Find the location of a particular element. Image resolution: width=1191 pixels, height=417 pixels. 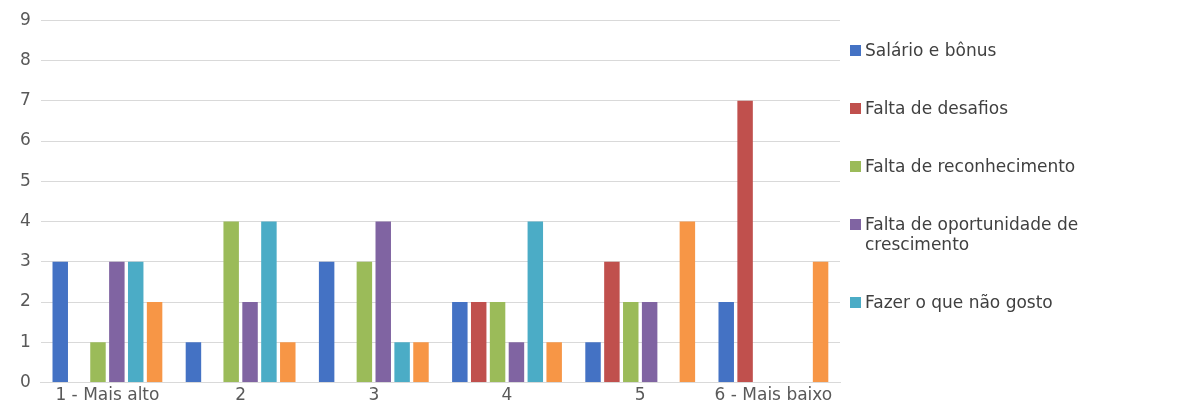

y-tick-label: 4 is located at coordinates (25, 219).